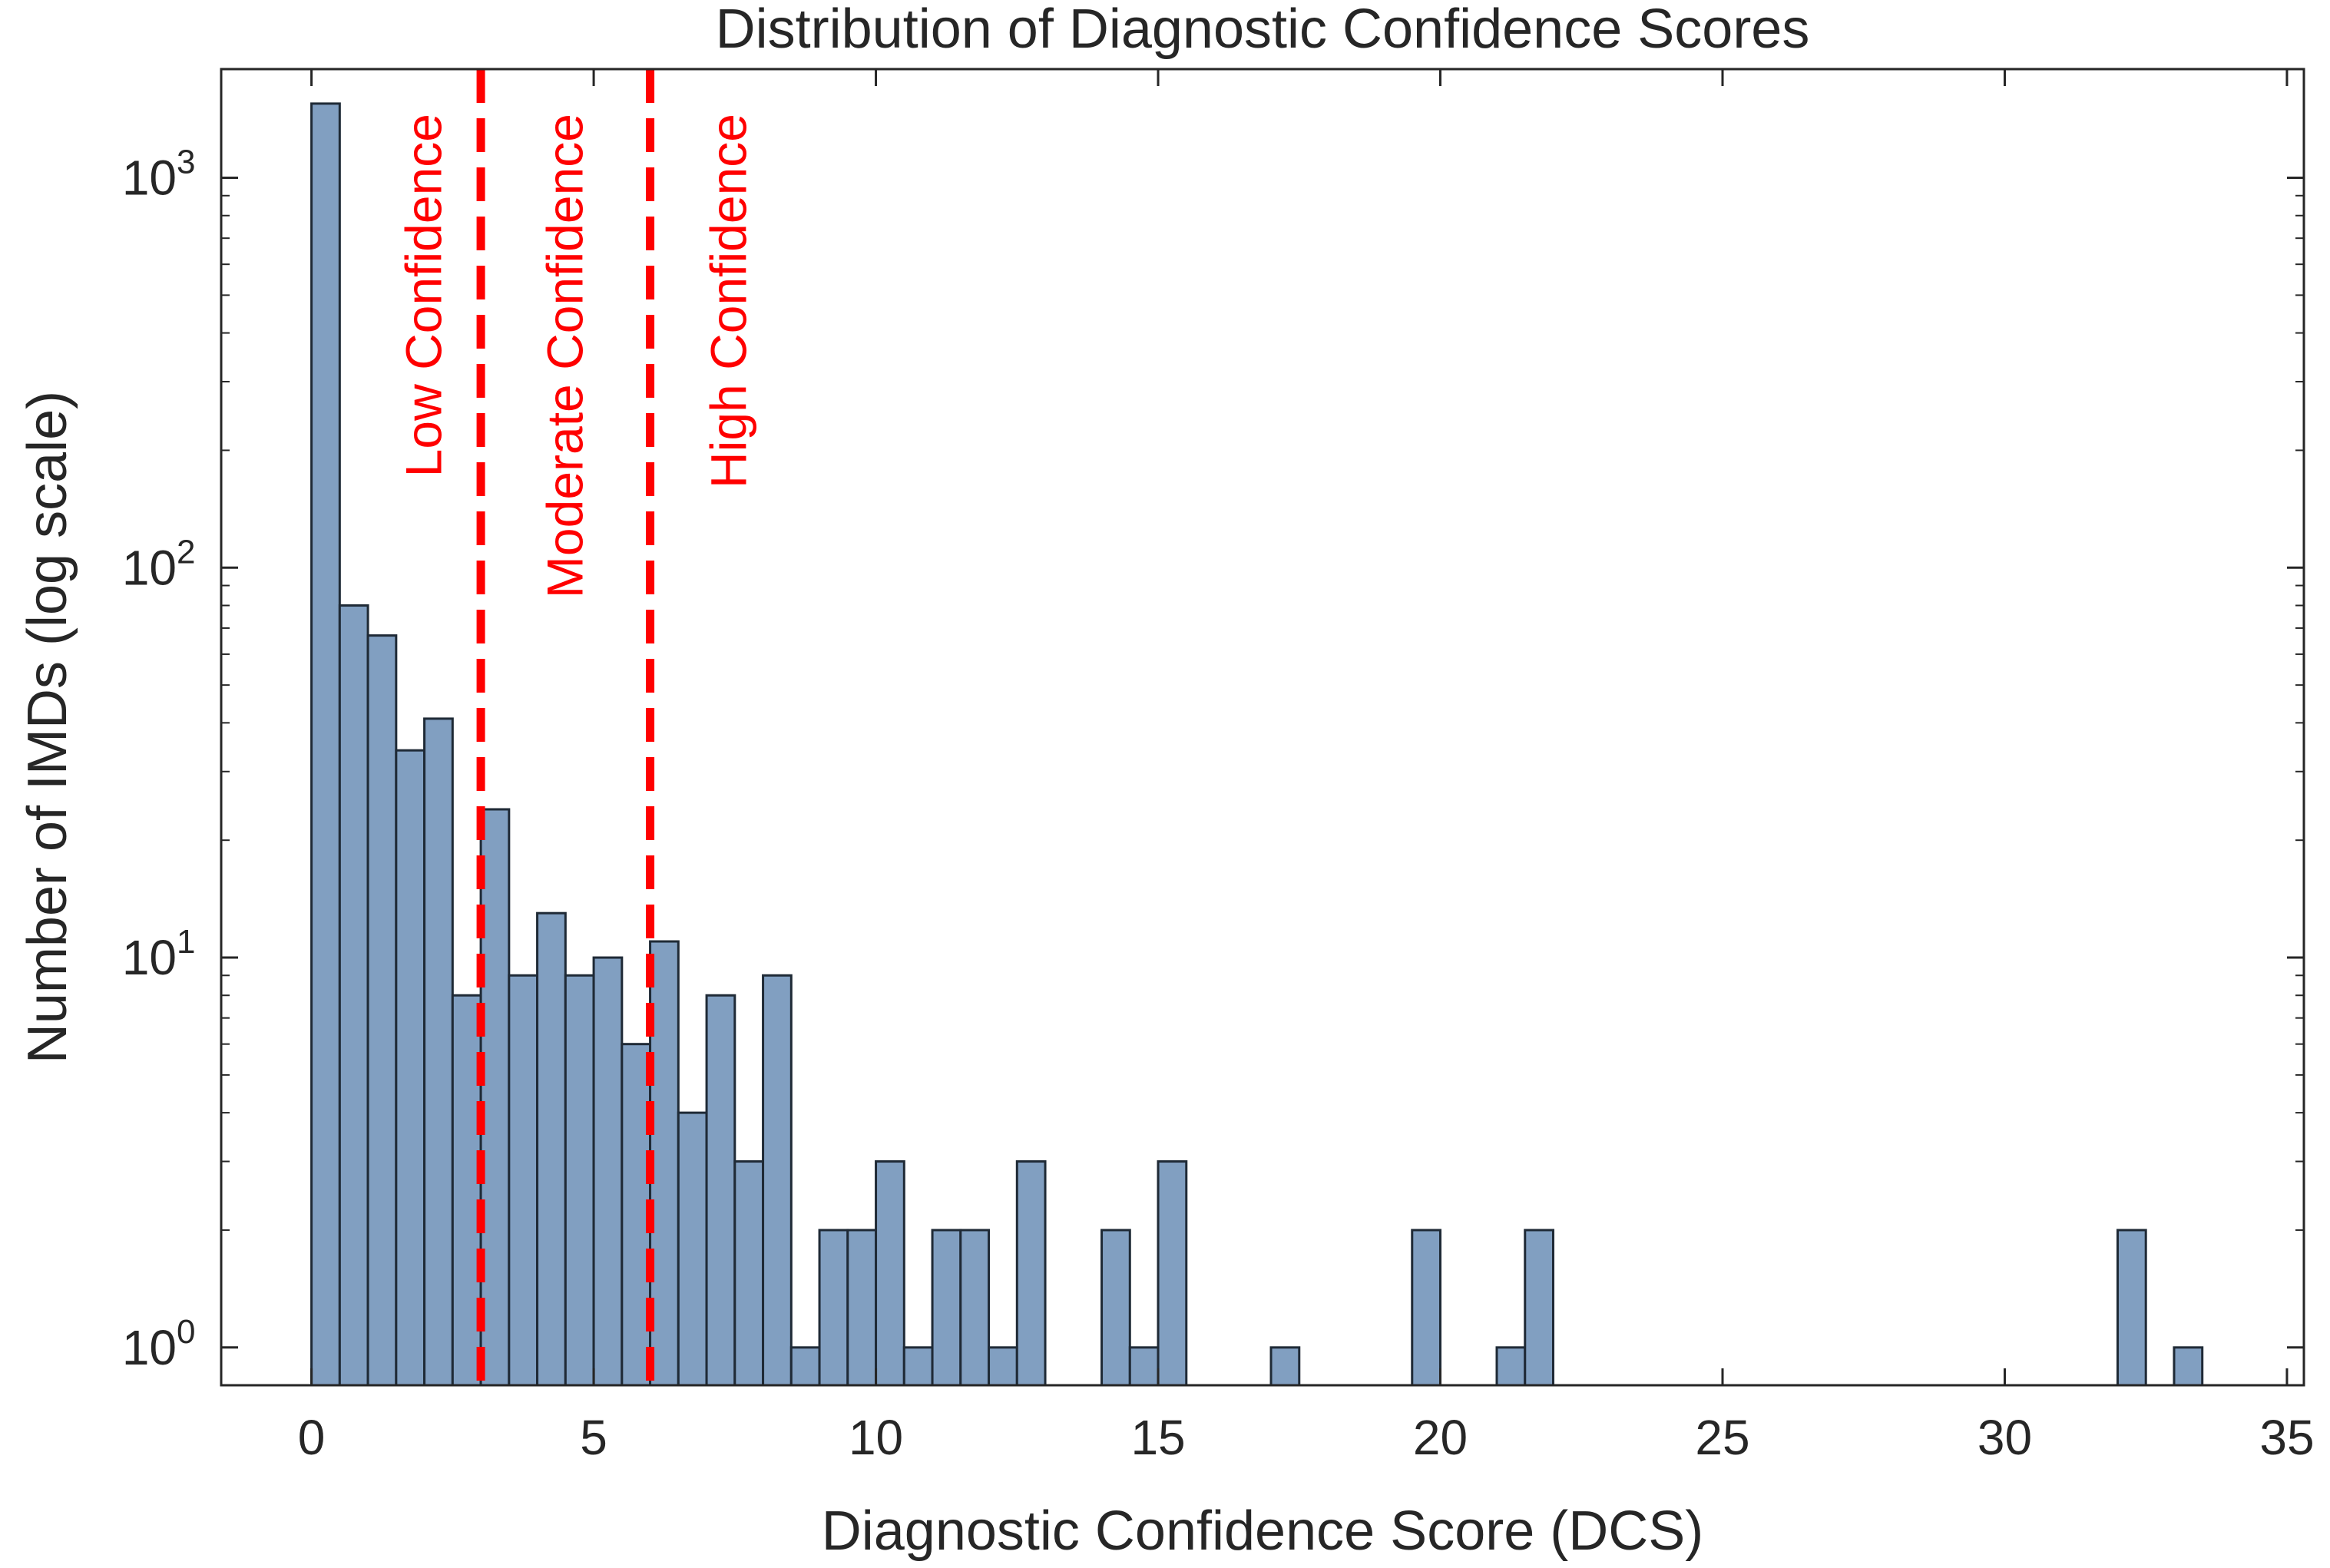 Image resolution: width=2330 pixels, height=1568 pixels. Describe the element at coordinates (186, 1332) in the screenshot. I see `y-tick-label-exponent: 0` at that location.